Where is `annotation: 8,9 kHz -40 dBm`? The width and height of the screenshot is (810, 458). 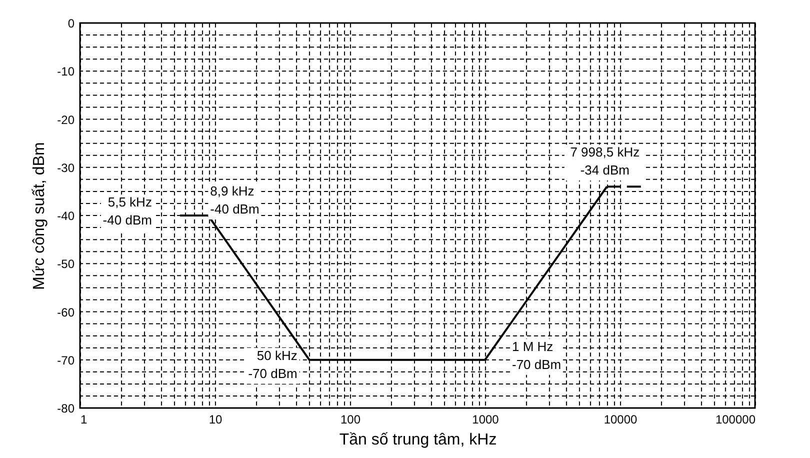
annotation: 8,9 kHz -40 dBm is located at coordinates (235, 200).